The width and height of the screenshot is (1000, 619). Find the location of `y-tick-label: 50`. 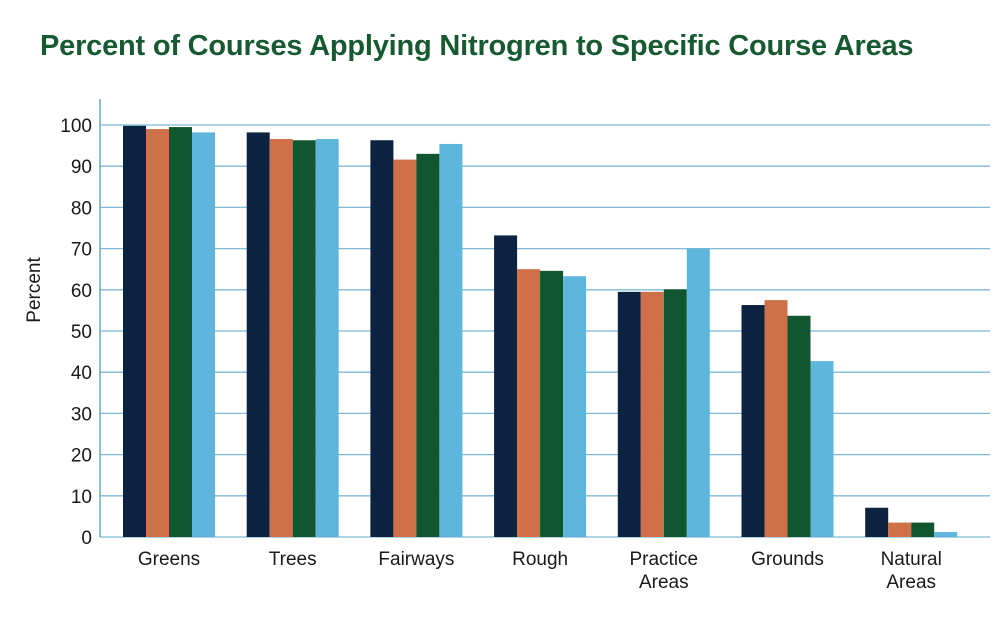

y-tick-label: 50 is located at coordinates (81, 332).